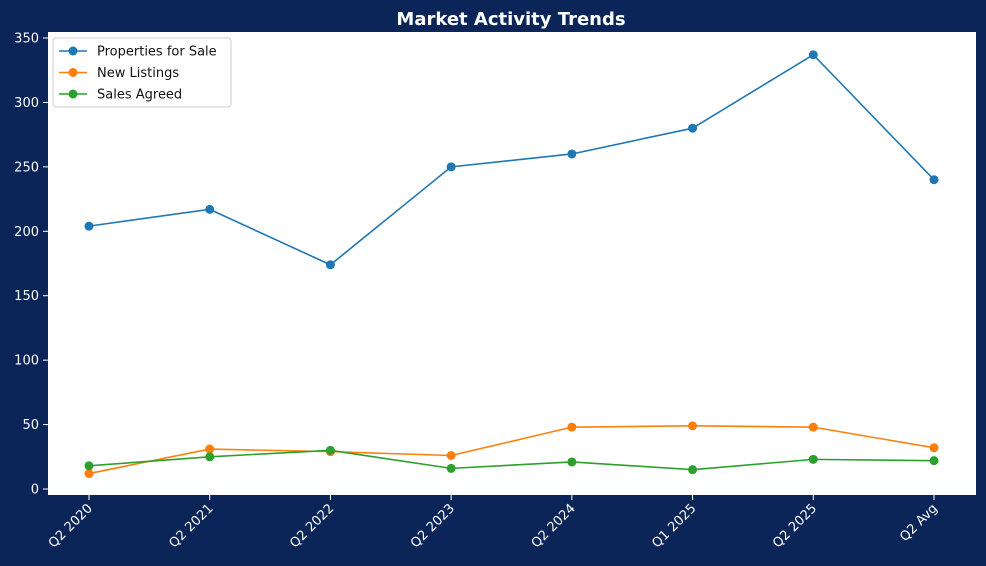 Image resolution: width=986 pixels, height=566 pixels. Describe the element at coordinates (26, 361) in the screenshot. I see `y-tick-label: 100` at that location.